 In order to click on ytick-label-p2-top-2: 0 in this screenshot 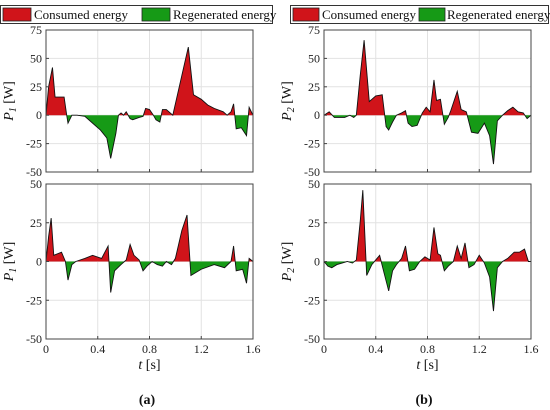, I will do `click(317, 115)`.